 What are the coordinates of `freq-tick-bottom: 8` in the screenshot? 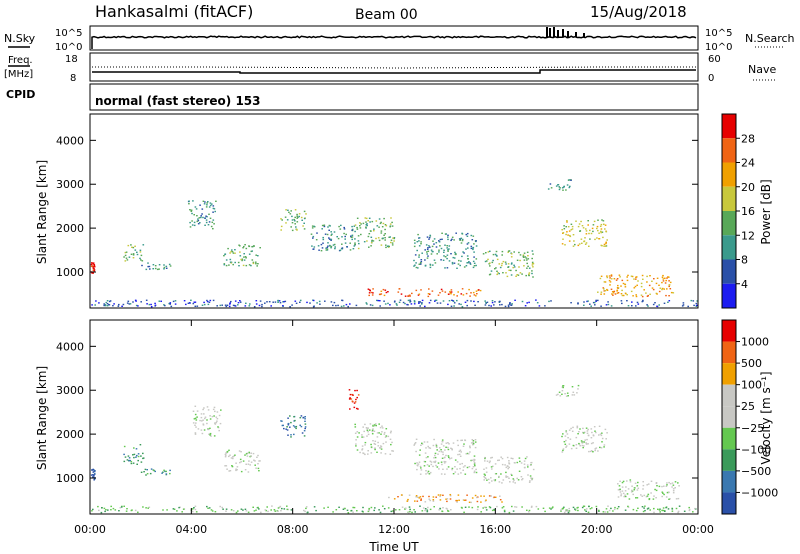 It's located at (73, 78).